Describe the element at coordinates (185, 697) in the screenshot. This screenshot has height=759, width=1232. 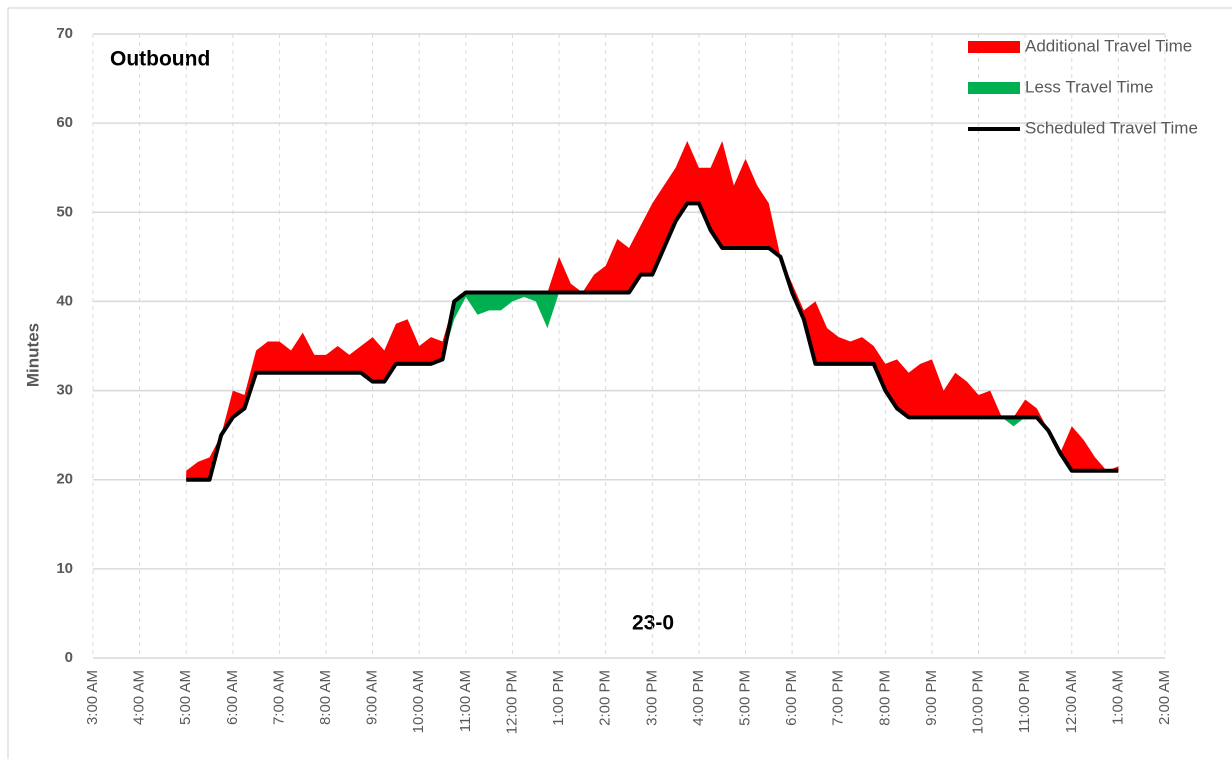
I see `x-tick-label: 5:00 AM` at that location.